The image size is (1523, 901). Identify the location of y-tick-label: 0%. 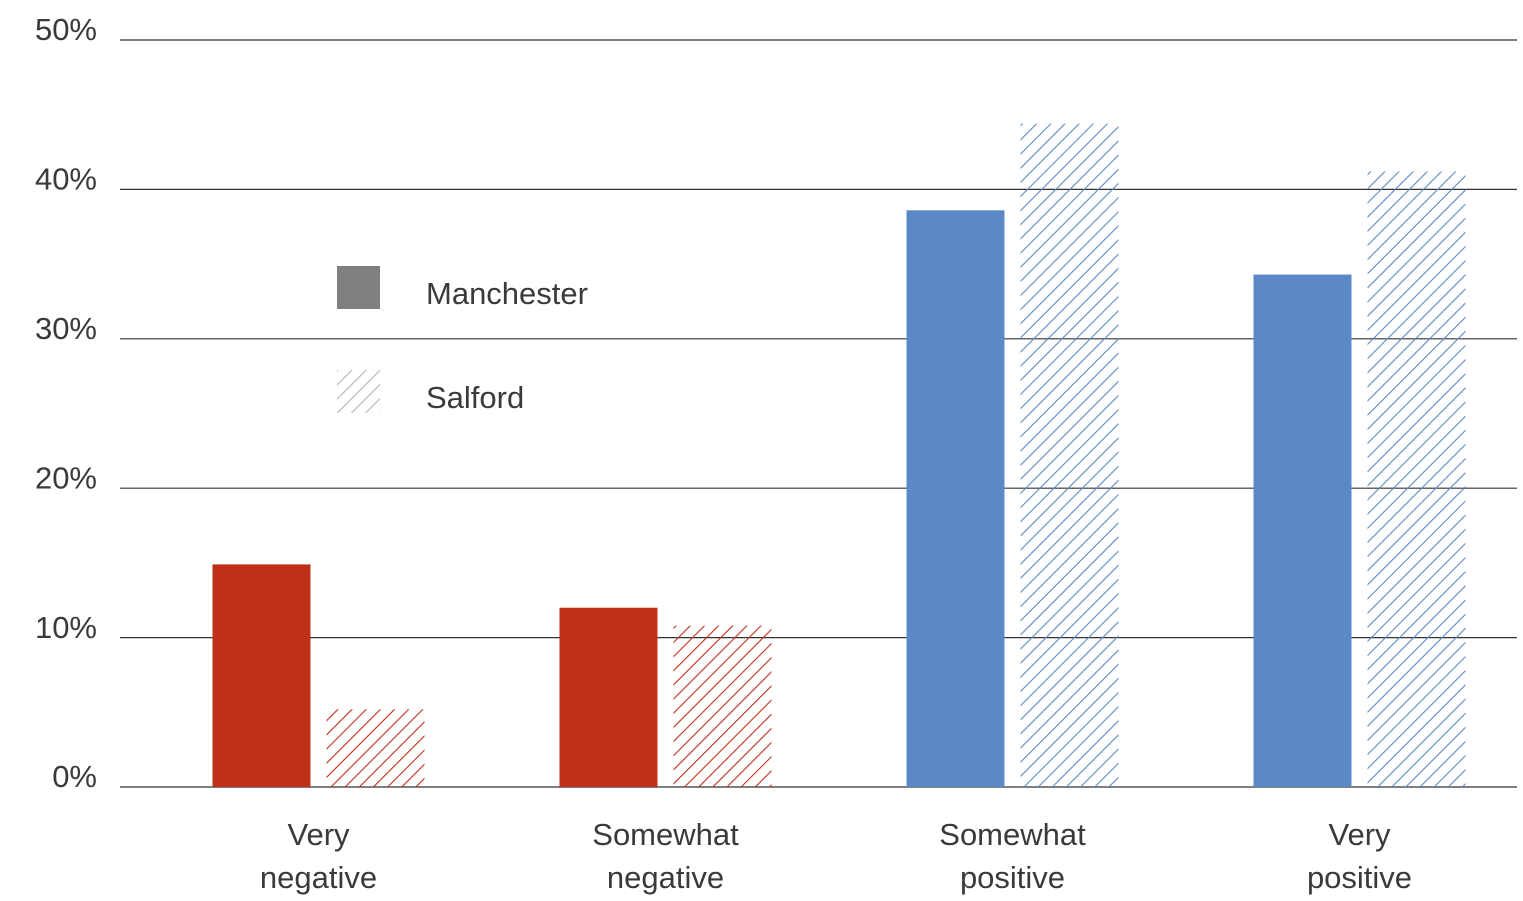
(74, 776).